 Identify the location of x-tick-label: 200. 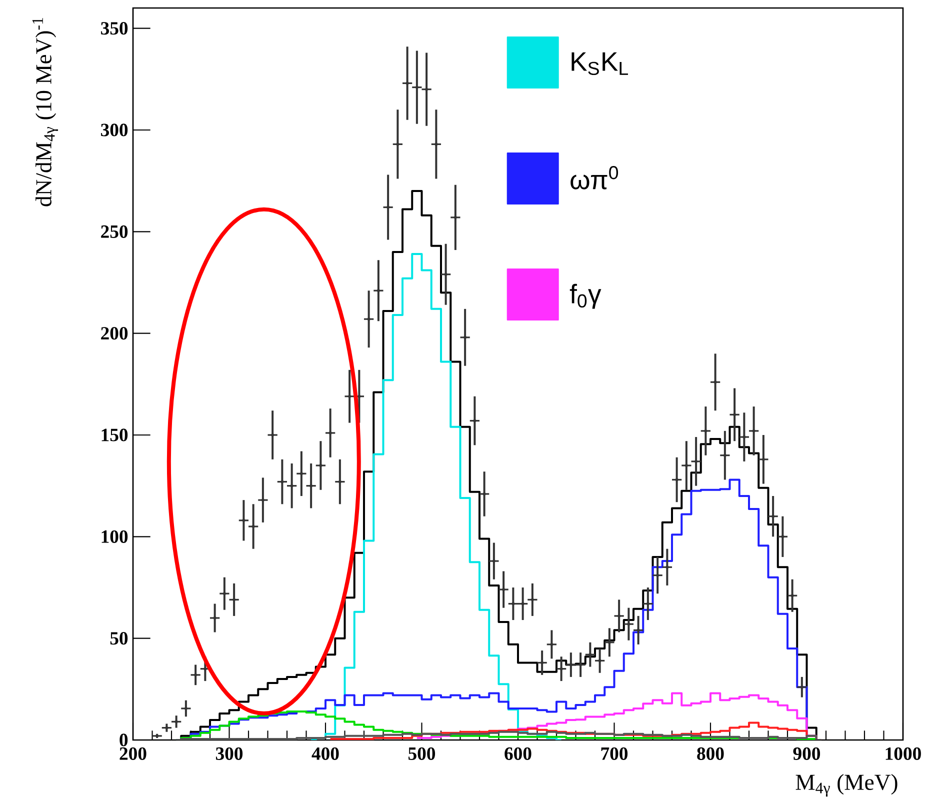
(133, 753).